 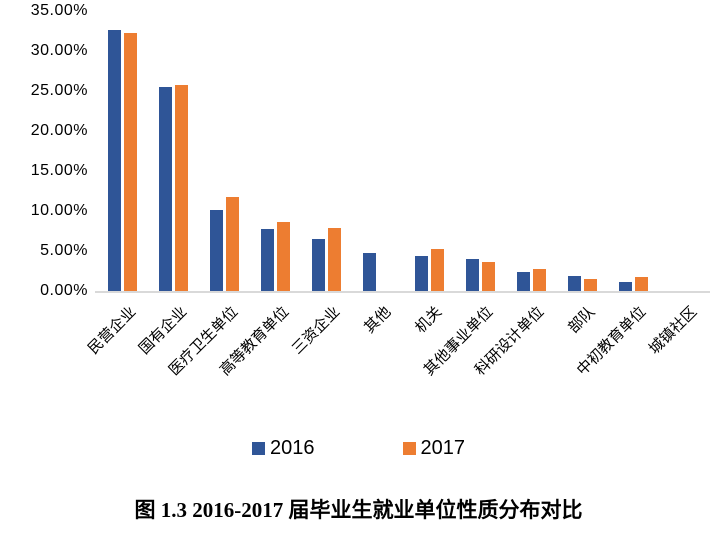 I want to click on x-axis-category-label: 国有企业, so click(x=162, y=330).